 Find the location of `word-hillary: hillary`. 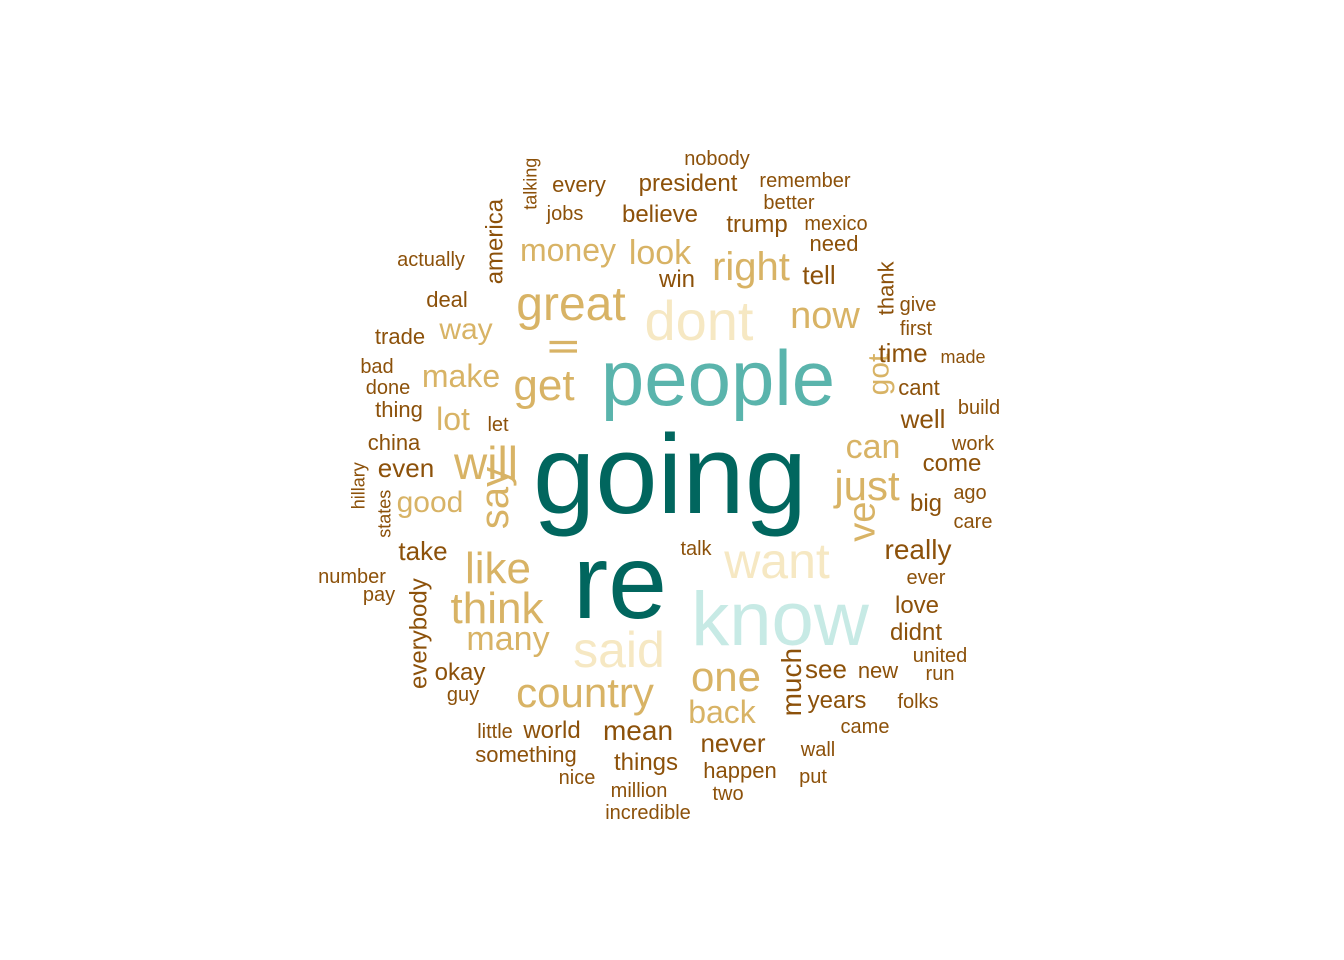

word-hillary: hillary is located at coordinates (358, 485).